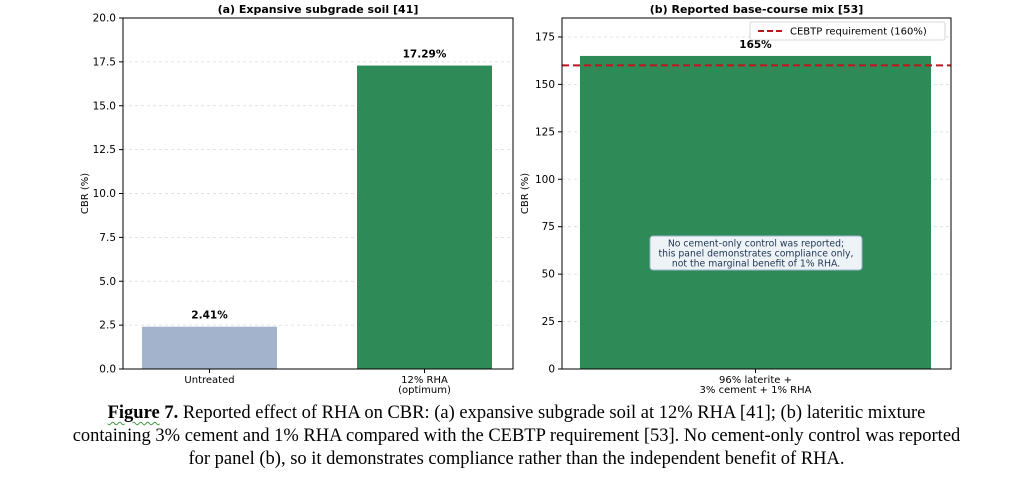 Image resolution: width=1033 pixels, height=487 pixels. Describe the element at coordinates (755, 45) in the screenshot. I see `bar-value-label: 165%` at that location.